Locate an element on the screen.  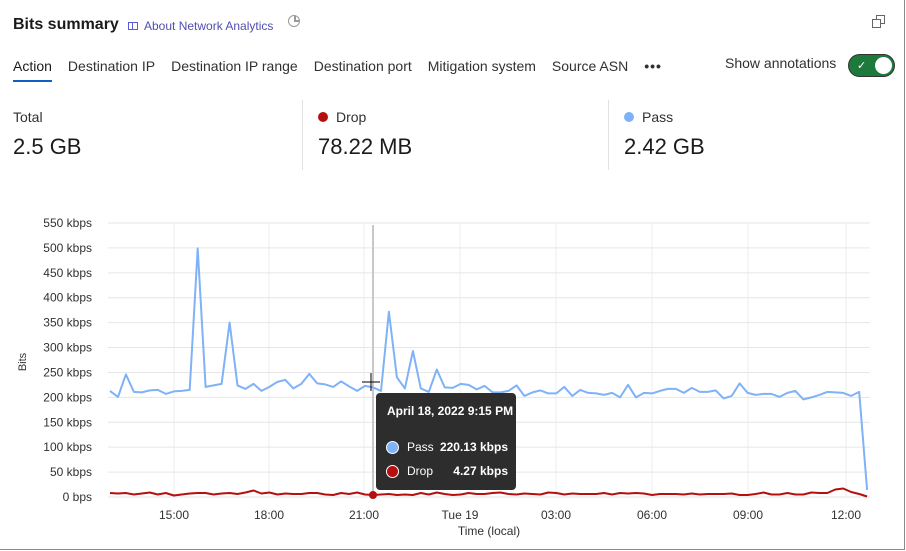
summary-value: 2.5 GB is located at coordinates (47, 146).